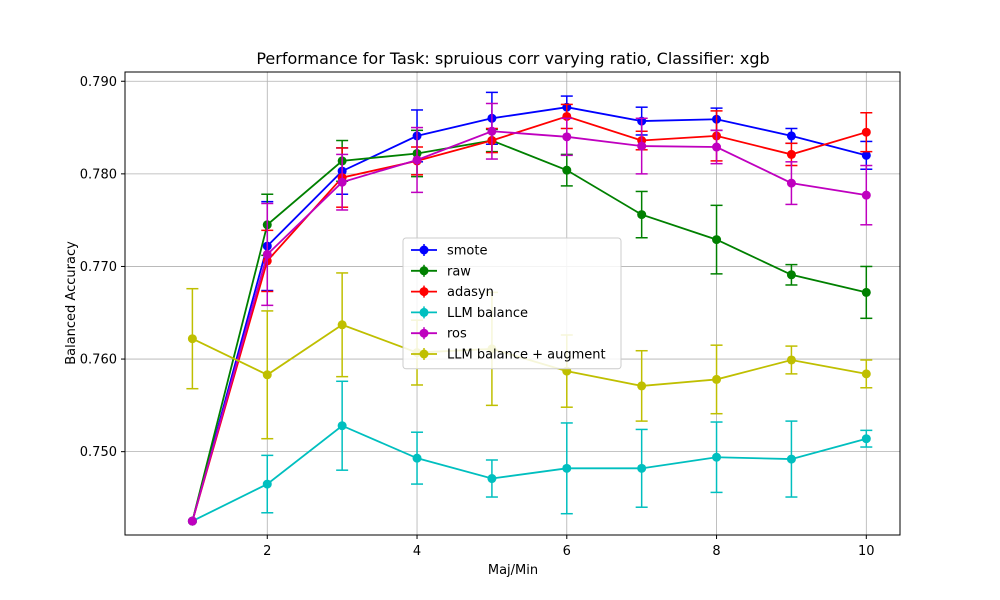  What do you see at coordinates (866, 551) in the screenshot?
I see `x-tick-label: 10` at bounding box center [866, 551].